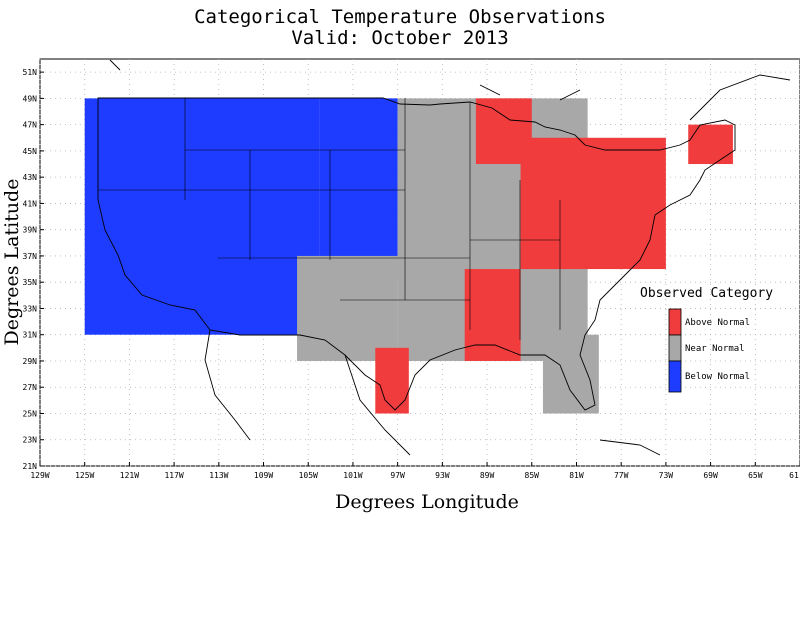 The width and height of the screenshot is (800, 618). Describe the element at coordinates (30, 282) in the screenshot. I see `y-tick-label: 35N` at that location.